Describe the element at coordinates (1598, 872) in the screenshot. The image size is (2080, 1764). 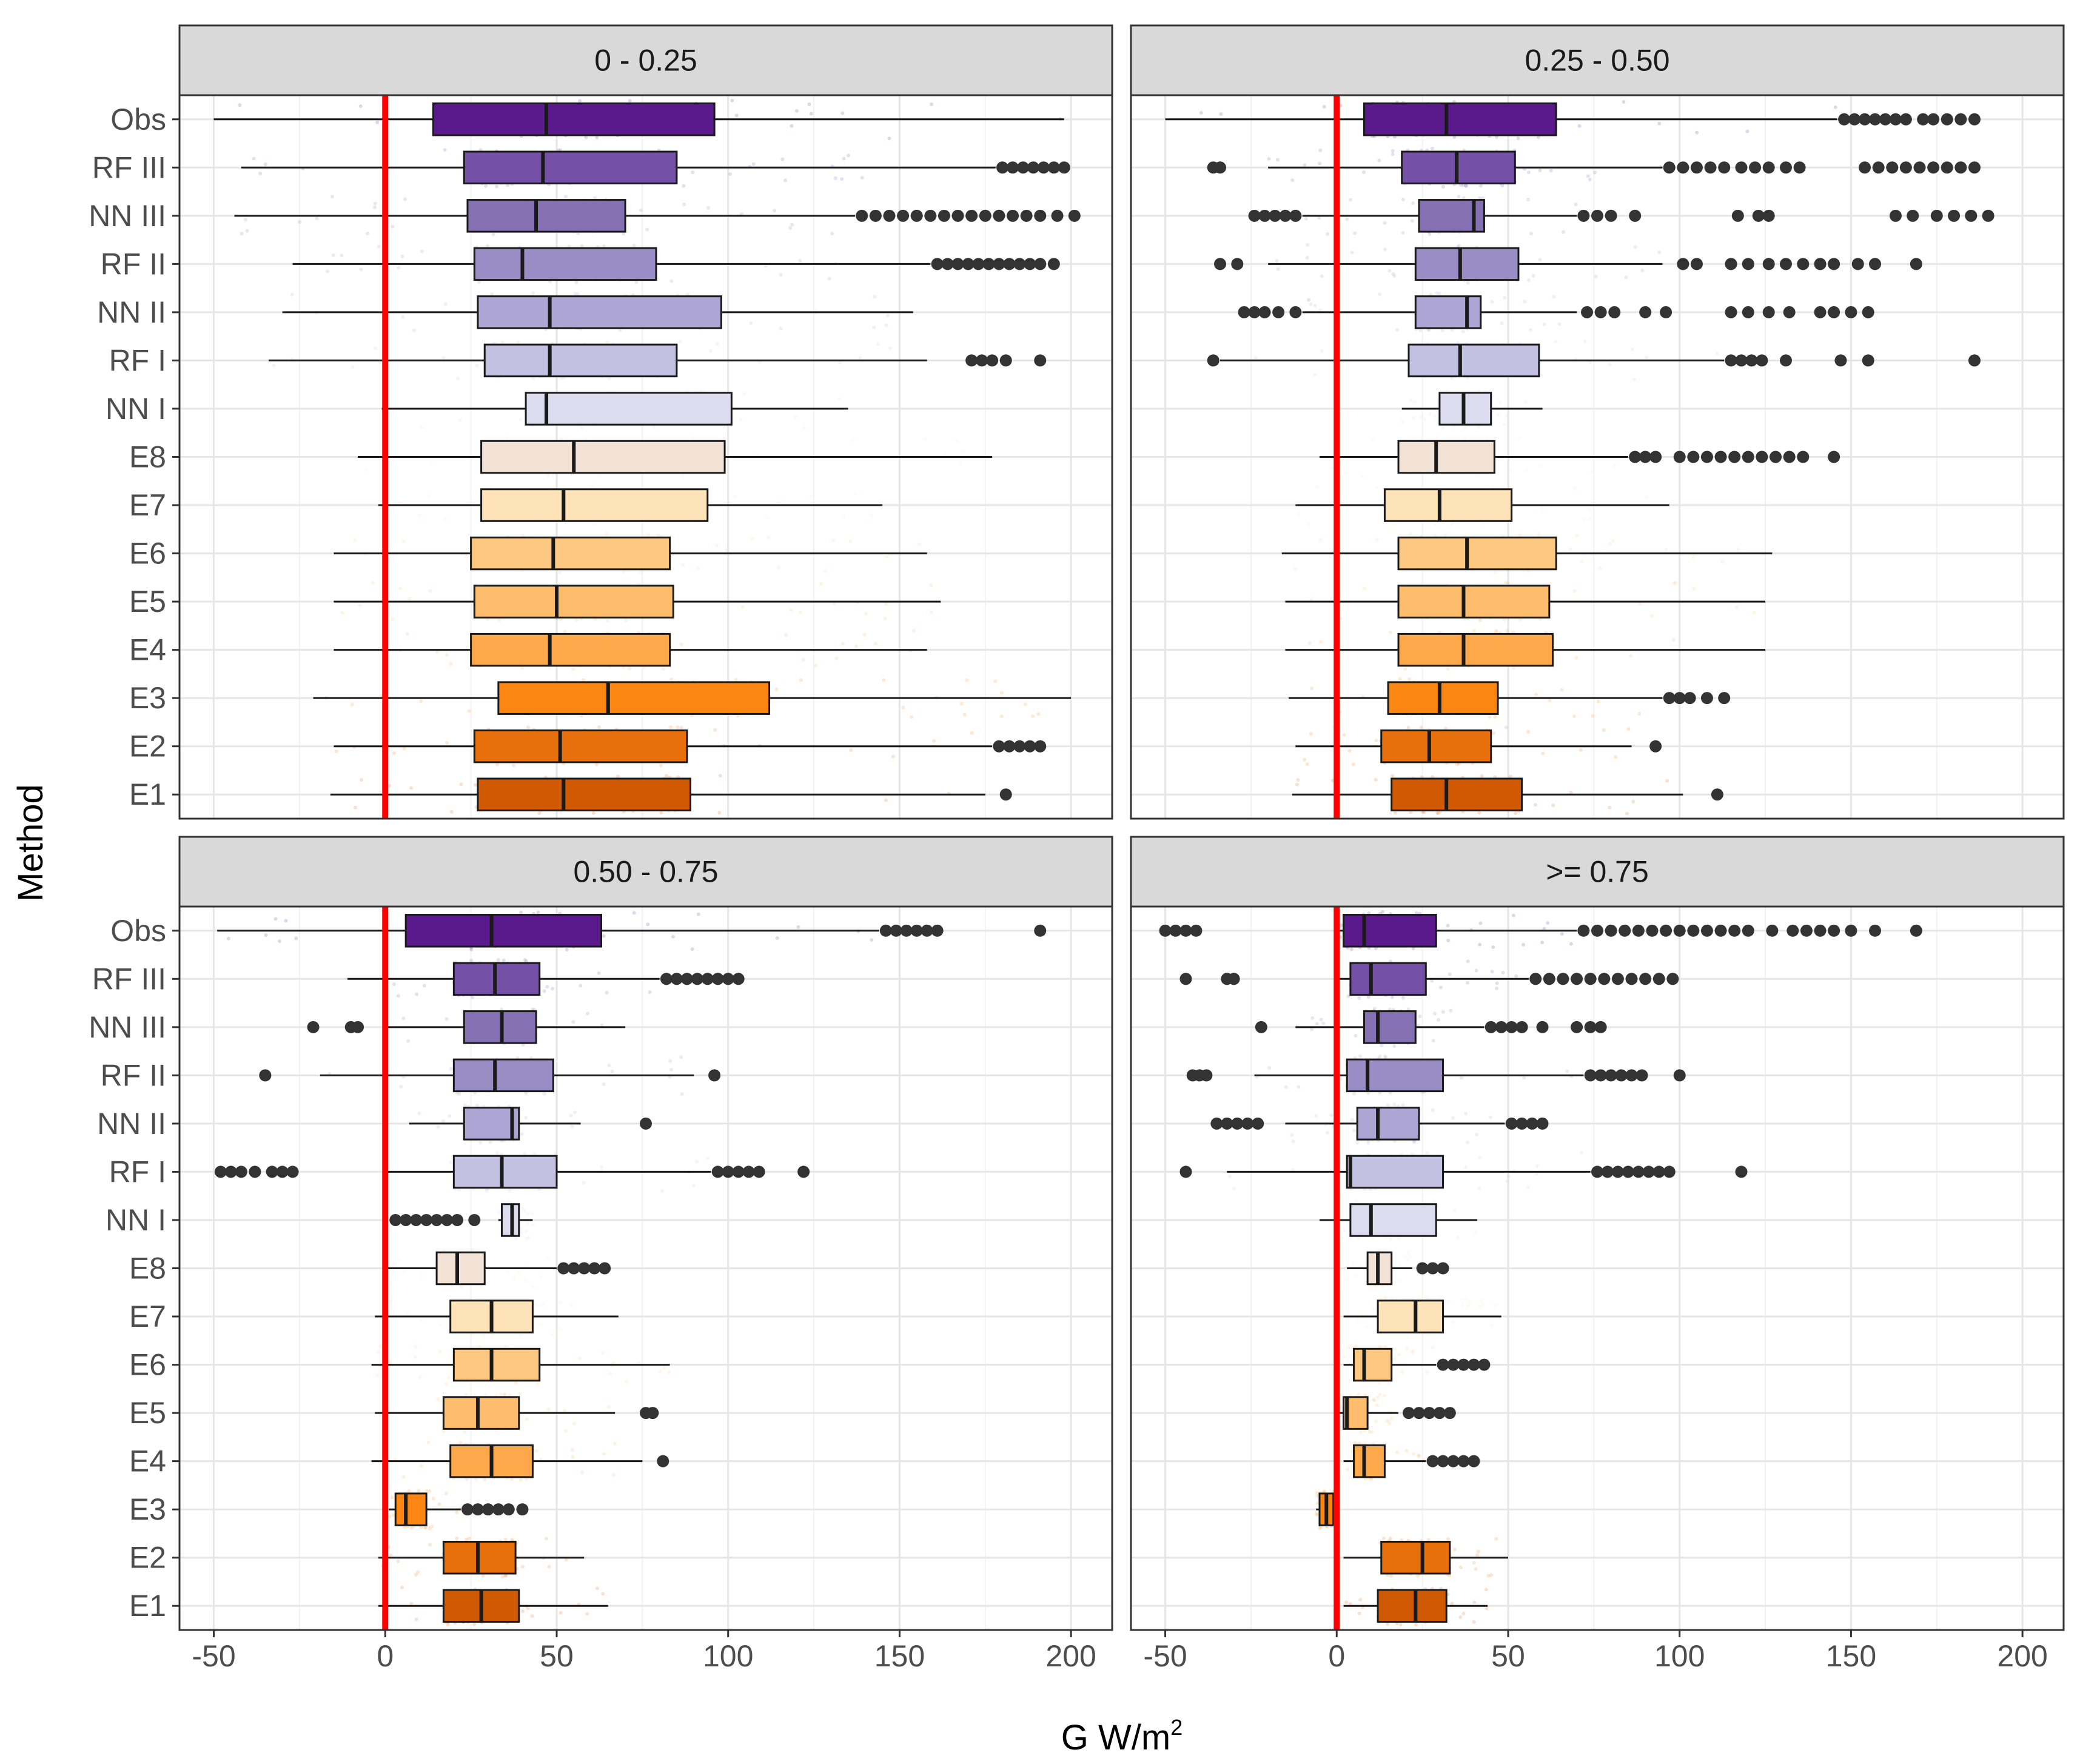
I see `panel-4-strip` at that location.